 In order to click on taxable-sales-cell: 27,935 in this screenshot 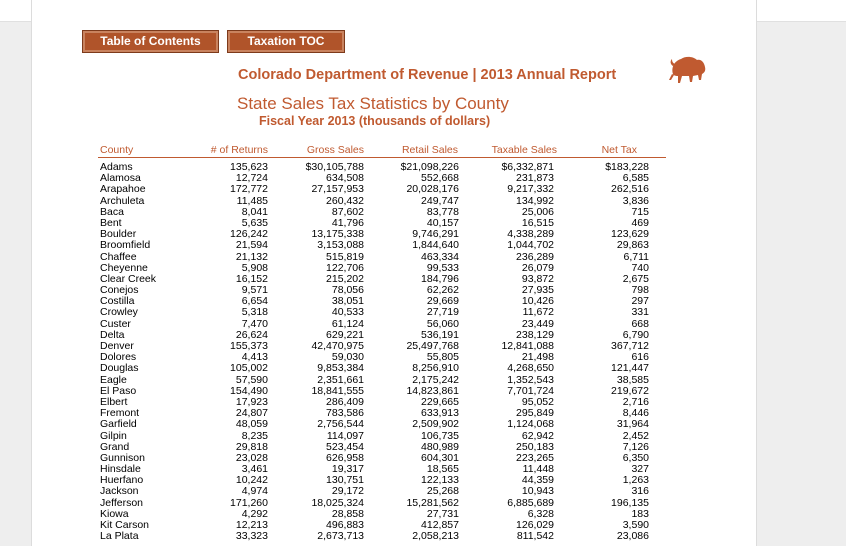, I will do `click(537, 290)`.